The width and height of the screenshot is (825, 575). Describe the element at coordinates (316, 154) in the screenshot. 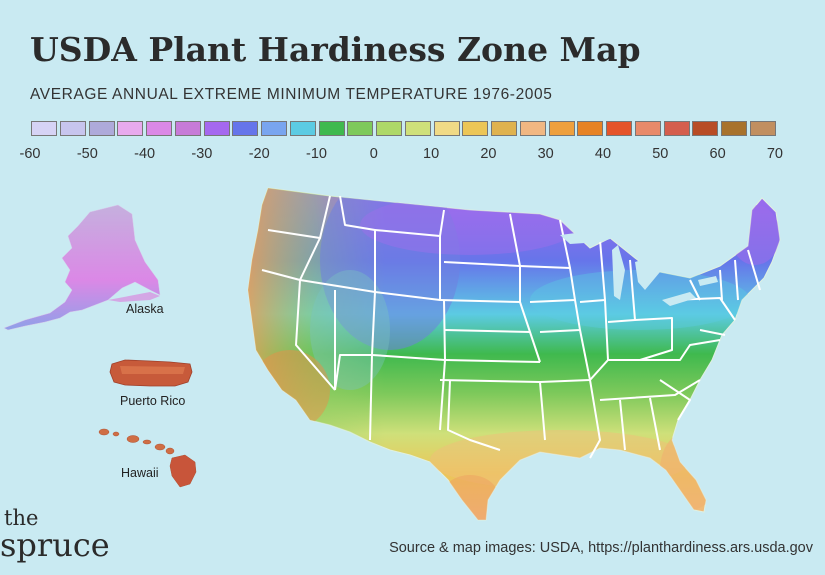

I see `legend-tick-label: -10` at that location.